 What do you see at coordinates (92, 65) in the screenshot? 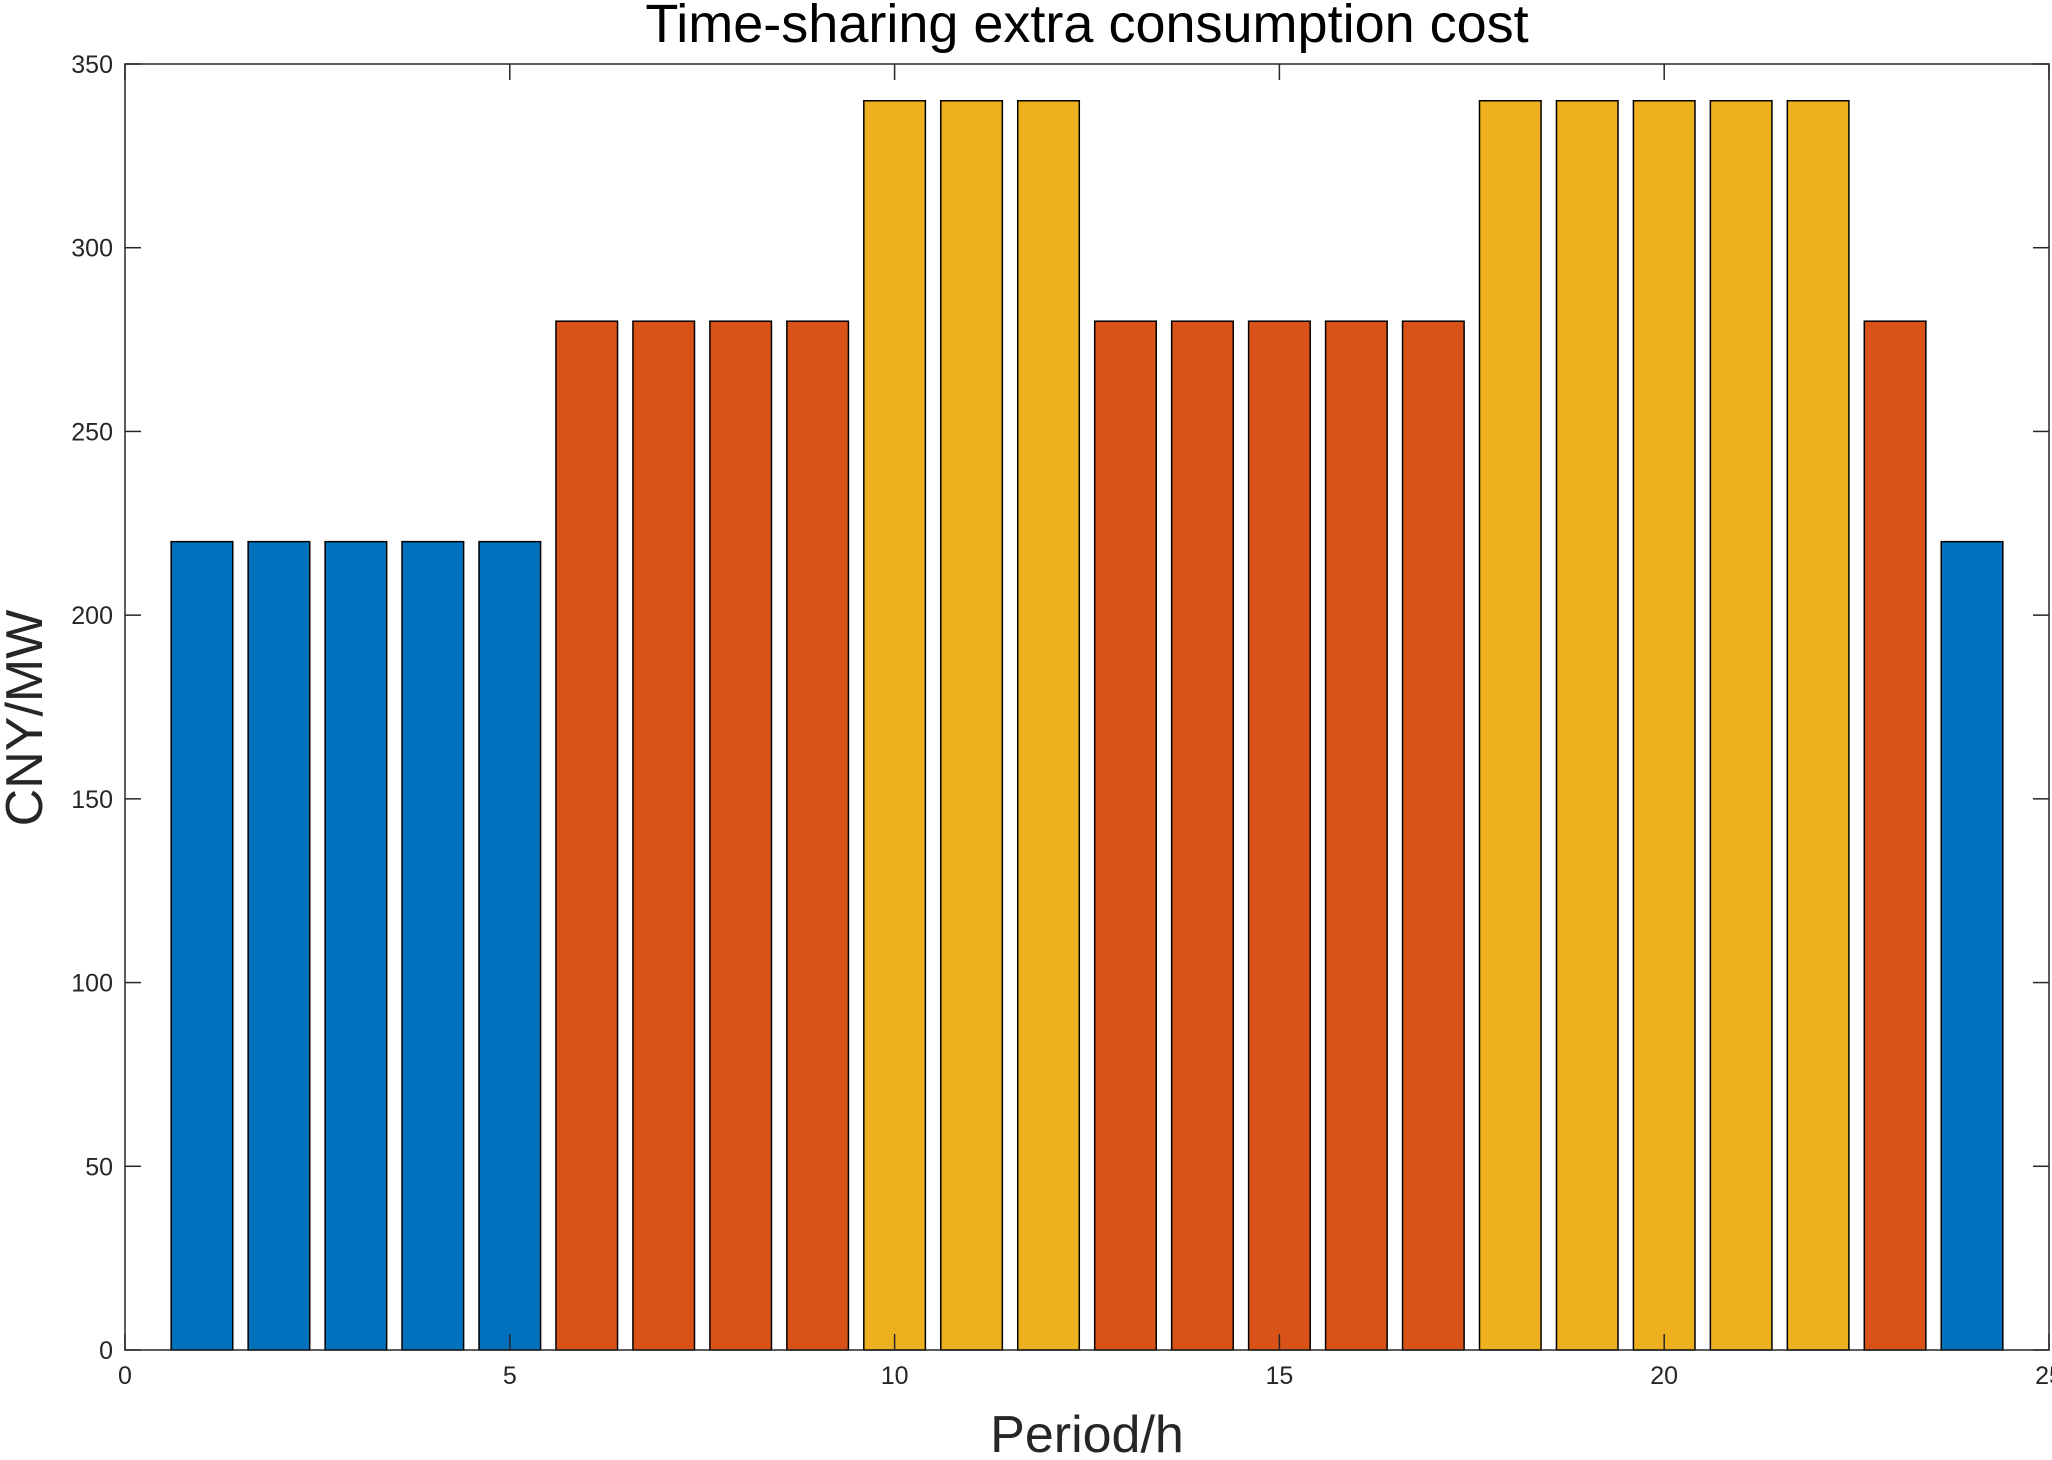
I see `y-tick-label: 350` at bounding box center [92, 65].